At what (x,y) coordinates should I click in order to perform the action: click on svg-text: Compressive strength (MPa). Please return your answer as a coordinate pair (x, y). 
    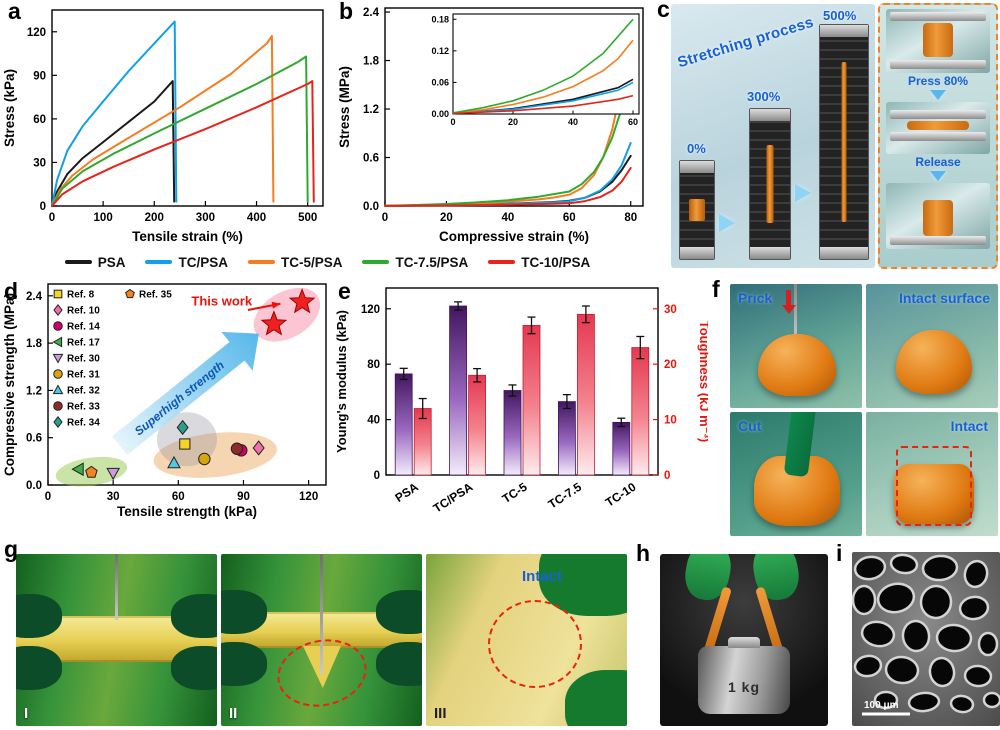
    Looking at the image, I should click on (9, 384).